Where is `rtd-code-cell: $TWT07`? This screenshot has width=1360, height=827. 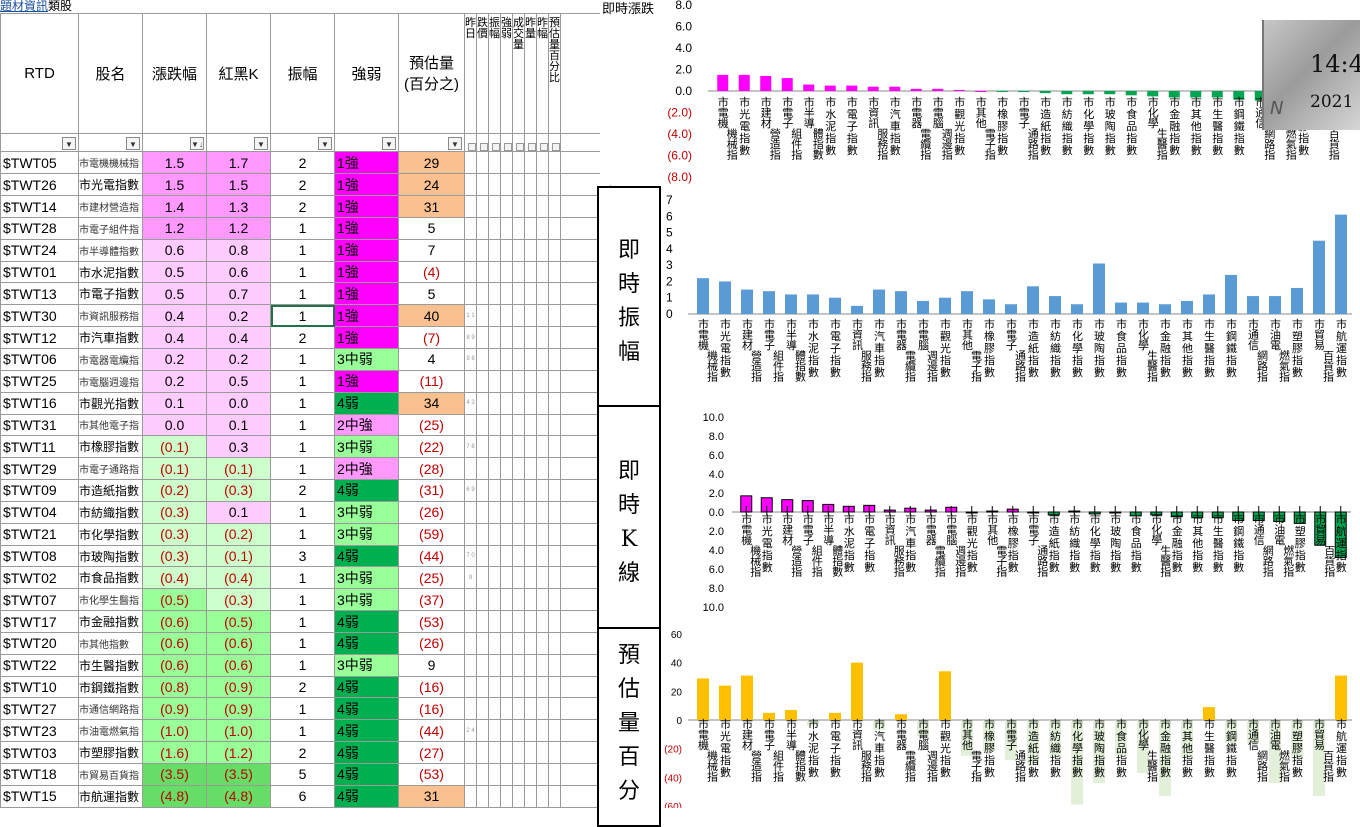
rtd-code-cell: $TWT07 is located at coordinates (39, 600).